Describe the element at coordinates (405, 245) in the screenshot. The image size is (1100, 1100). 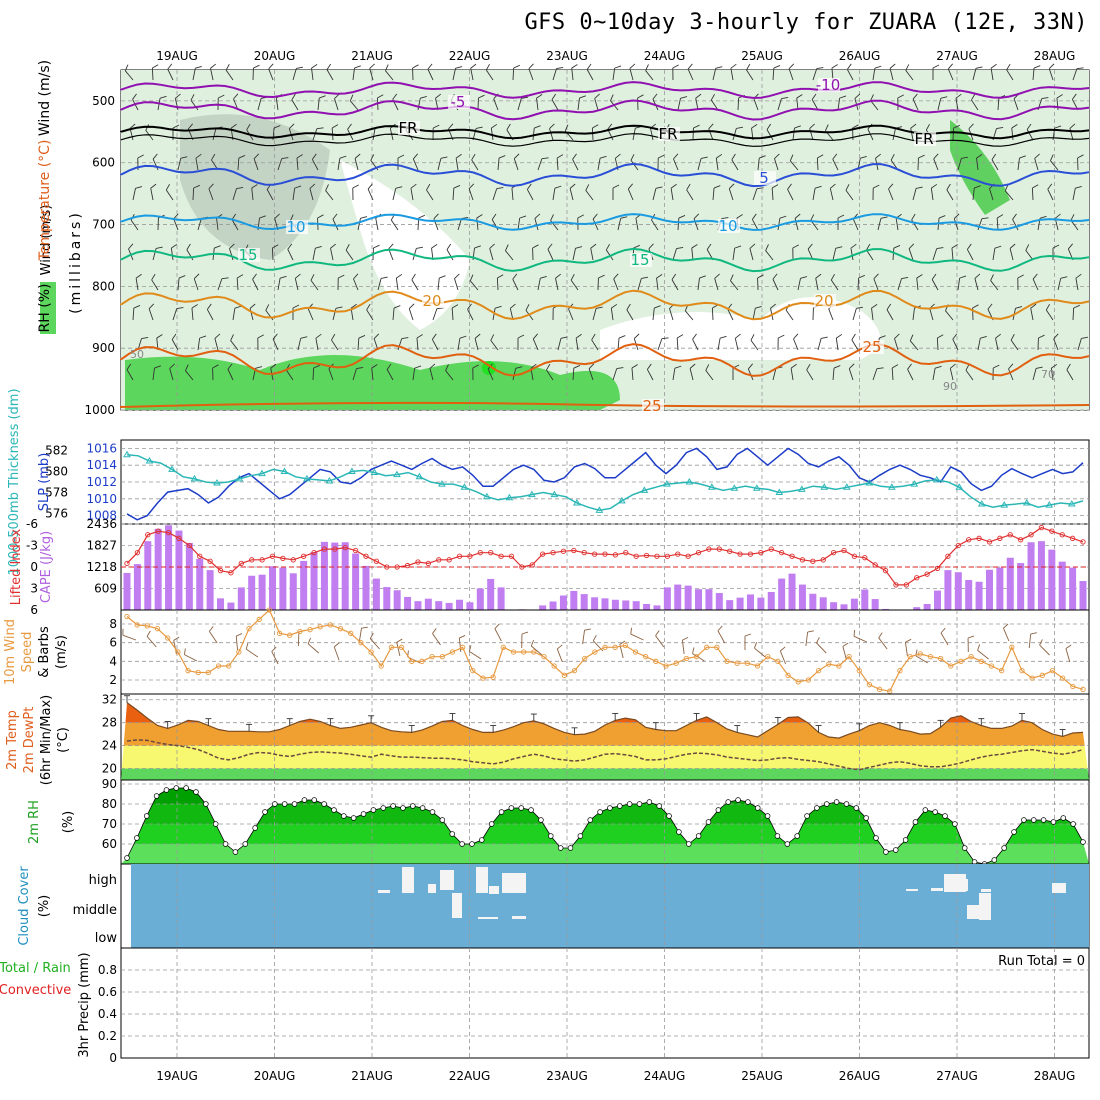
I see `rh-dry-area` at that location.